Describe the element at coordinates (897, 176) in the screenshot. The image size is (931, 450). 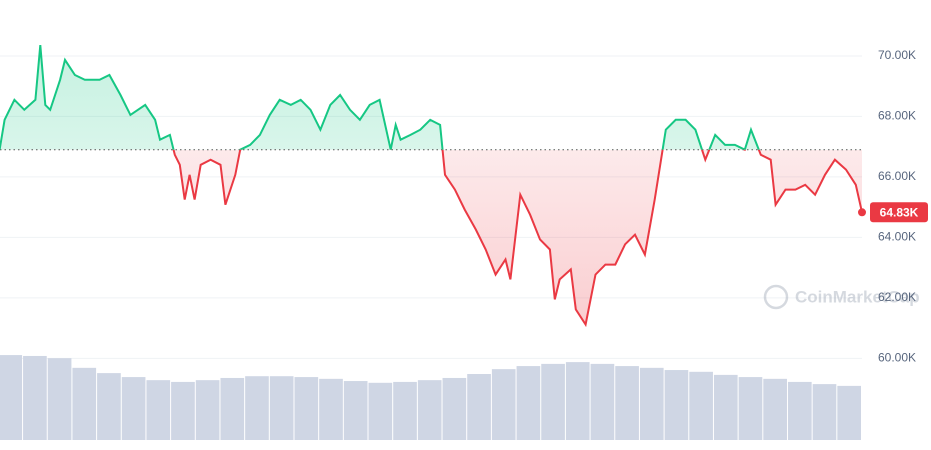
I see `y-tick-label: 66.00K` at that location.